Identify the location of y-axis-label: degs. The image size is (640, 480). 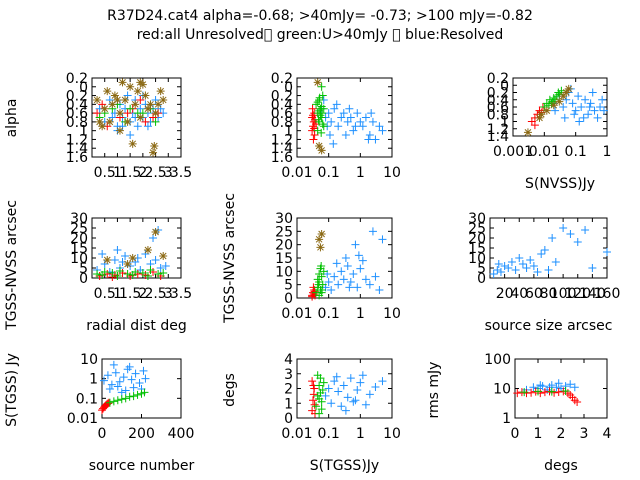
(230, 390).